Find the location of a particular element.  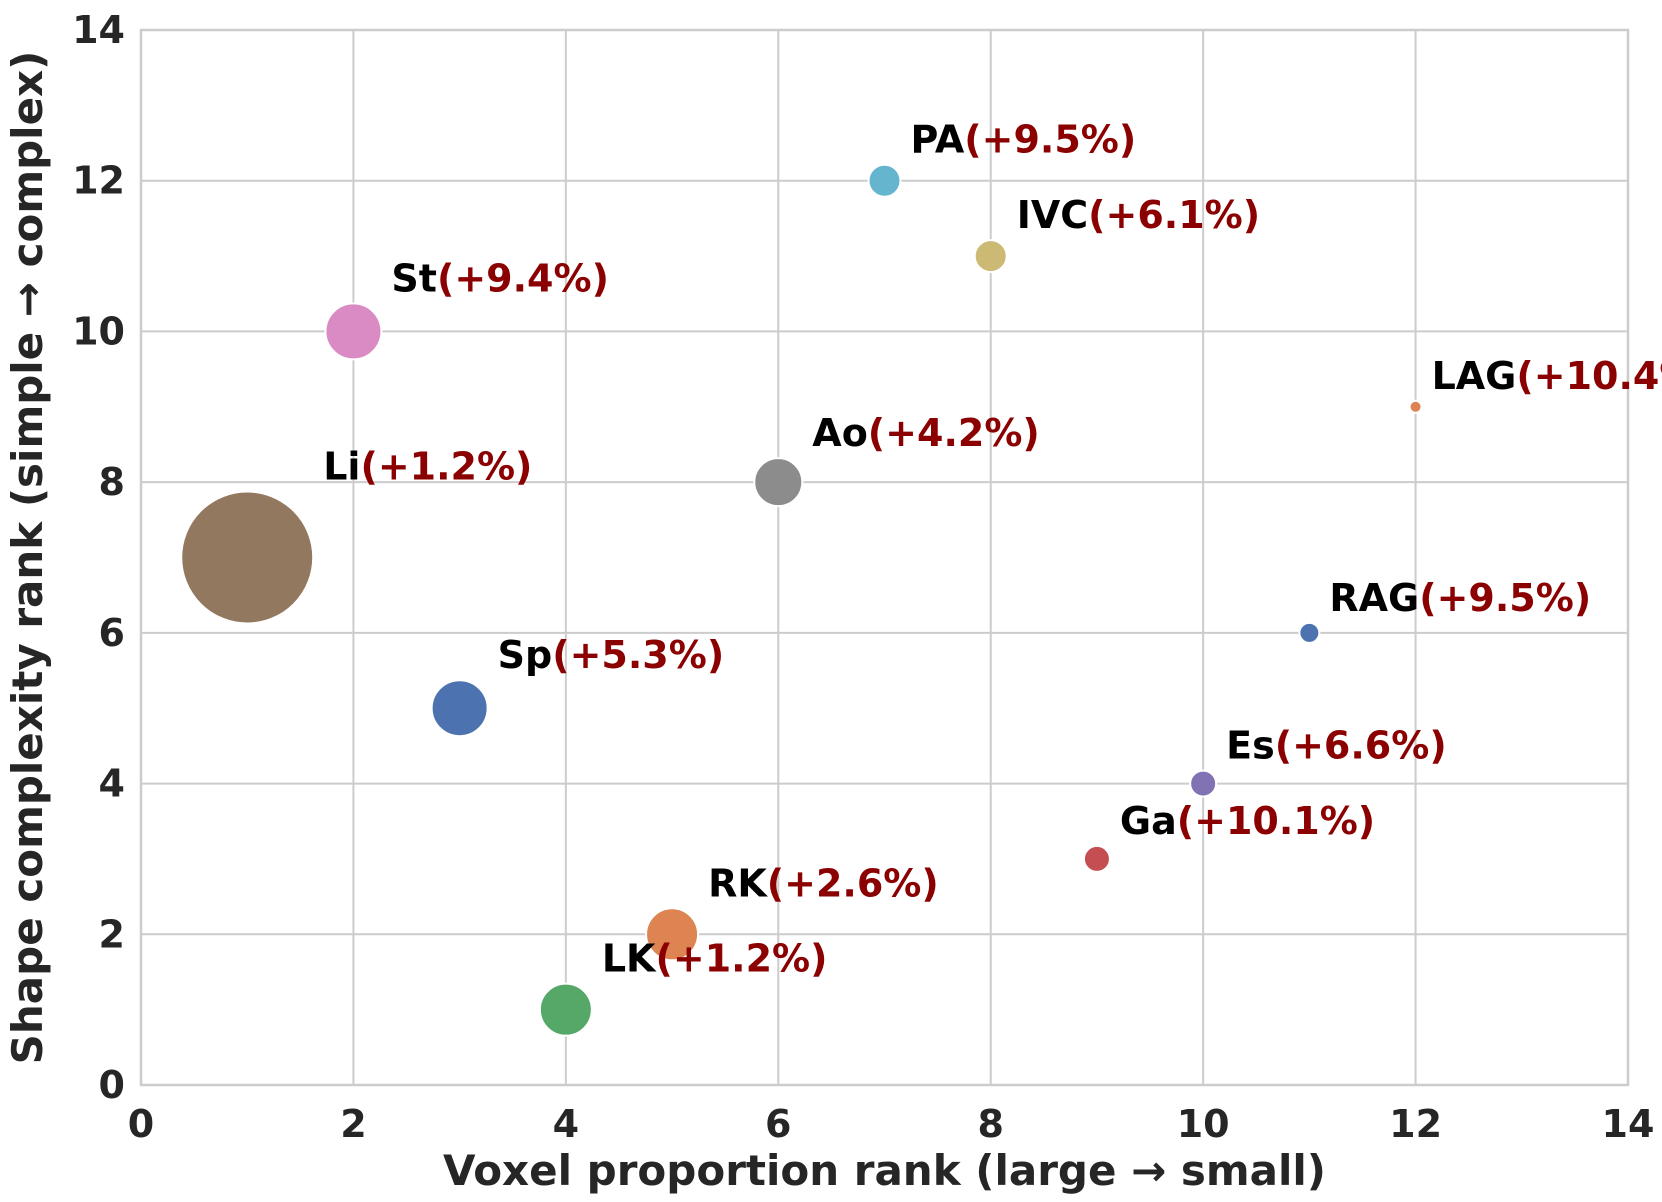

point-es is located at coordinates (1203, 783).